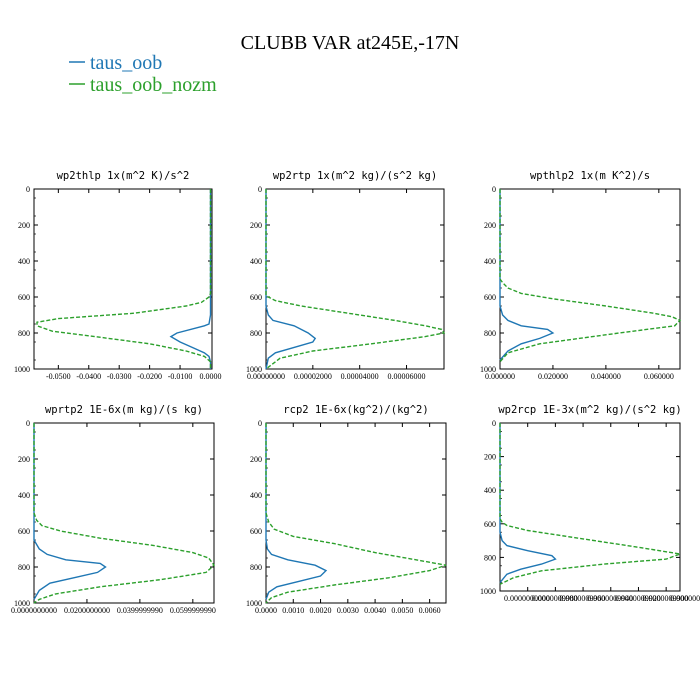 The width and height of the screenshot is (700, 700). I want to click on x-tick-label: 0.0000009960, so click(582, 598).